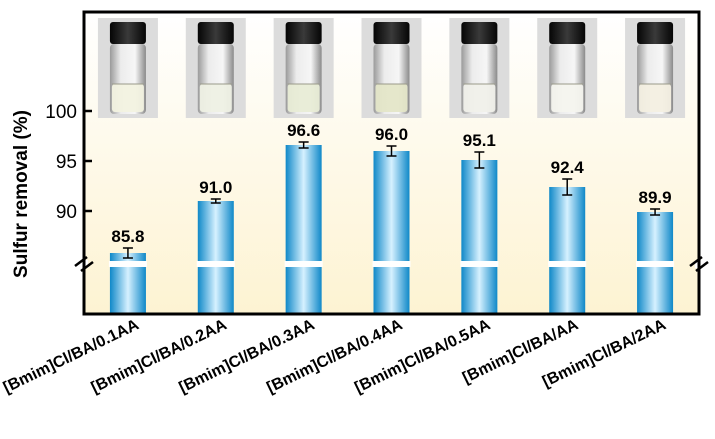 Image resolution: width=715 pixels, height=439 pixels. Describe the element at coordinates (568, 167) in the screenshot. I see `data-label: 92.4` at that location.